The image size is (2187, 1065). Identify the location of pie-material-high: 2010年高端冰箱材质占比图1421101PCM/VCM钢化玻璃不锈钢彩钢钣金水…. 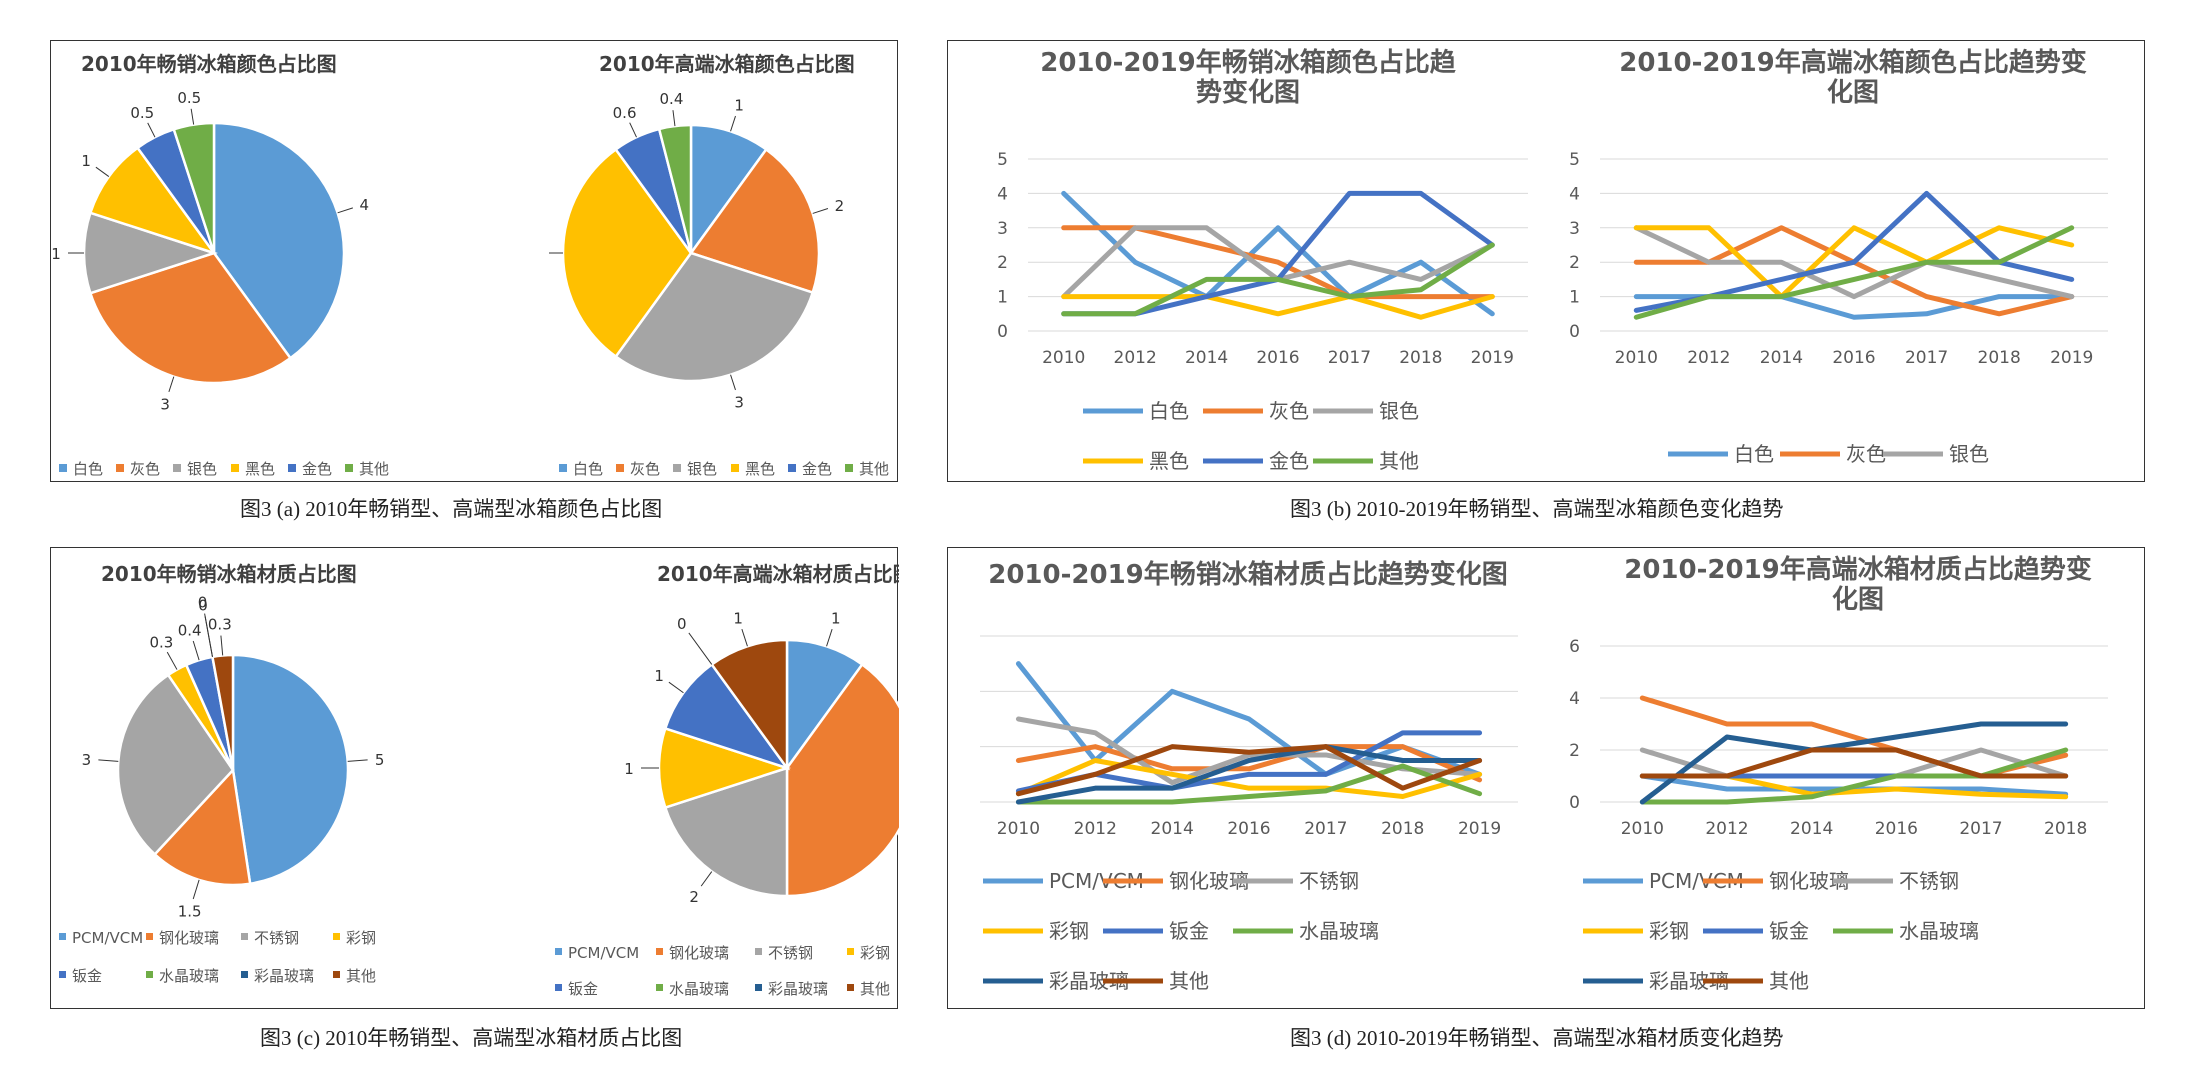
(727, 780).